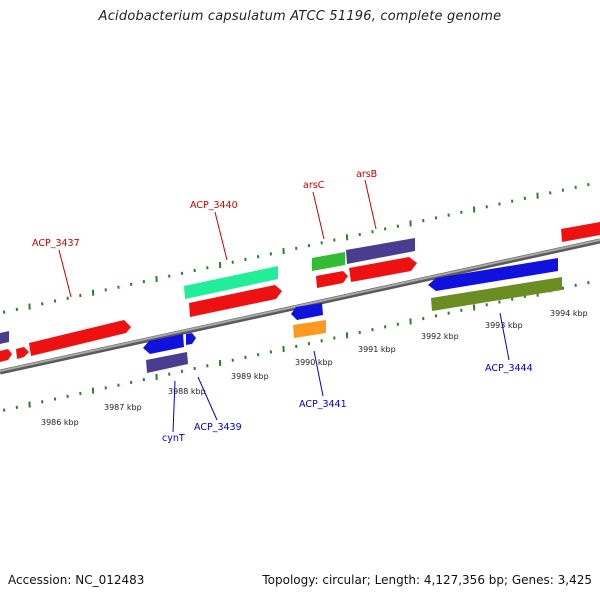  What do you see at coordinates (250, 376) in the screenshot?
I see `kbp-label: 3989 kbp` at bounding box center [250, 376].